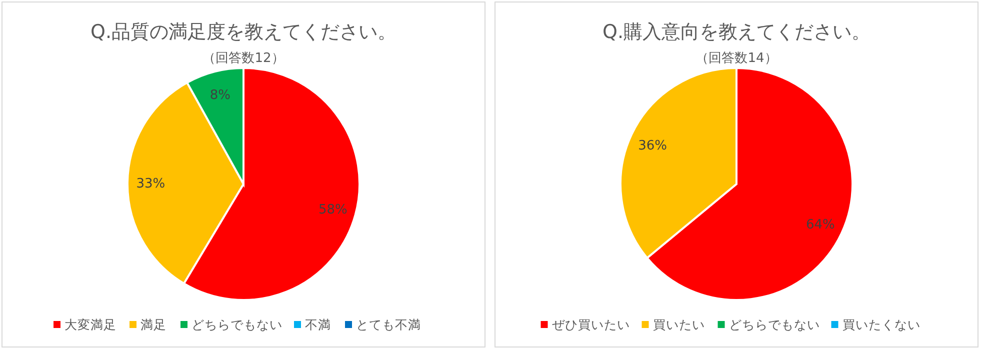  What do you see at coordinates (333, 210) in the screenshot?
I see `data-label: 58%` at bounding box center [333, 210].